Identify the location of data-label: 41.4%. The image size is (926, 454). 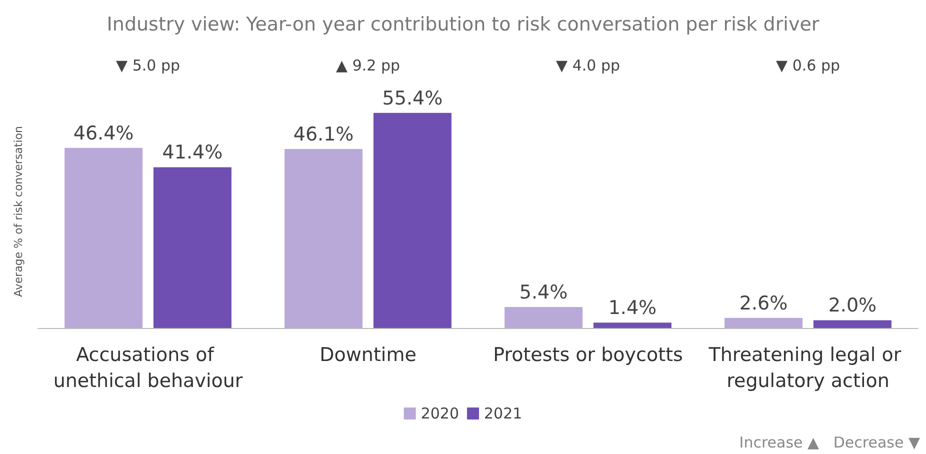
(192, 153).